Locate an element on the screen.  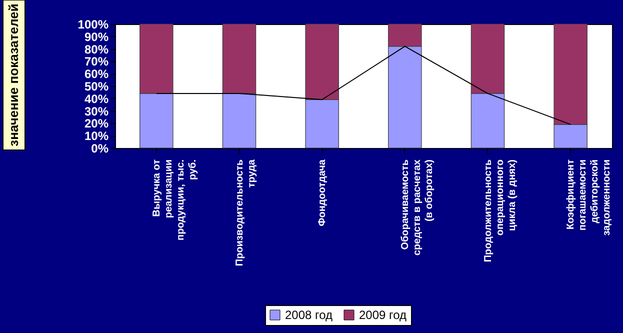
legend-label: 2009 год is located at coordinates (383, 315).